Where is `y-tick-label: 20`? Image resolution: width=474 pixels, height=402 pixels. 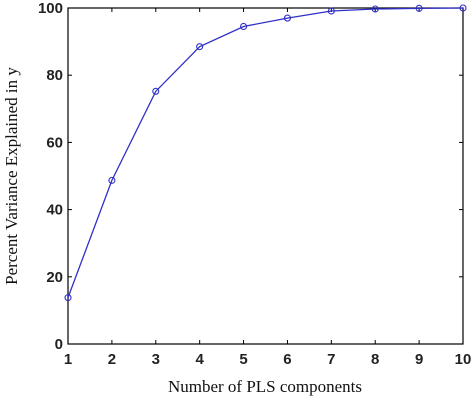
y-tick-label: 20 is located at coordinates (54, 277).